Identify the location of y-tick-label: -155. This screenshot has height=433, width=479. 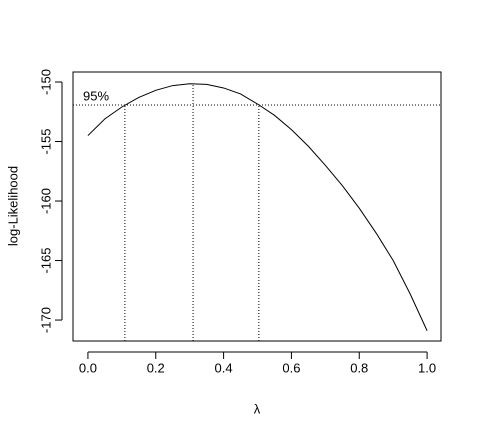
(45, 141).